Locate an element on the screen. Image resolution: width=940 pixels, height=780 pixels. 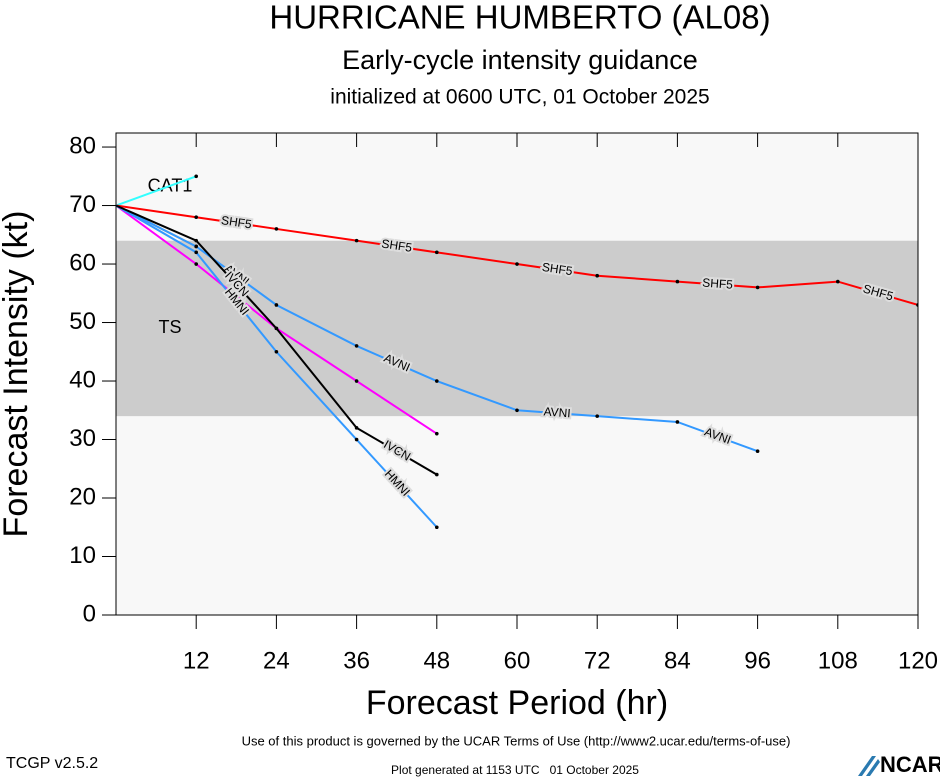
y-axis-label: Forecast Intensity (kt) is located at coordinates (17, 374).